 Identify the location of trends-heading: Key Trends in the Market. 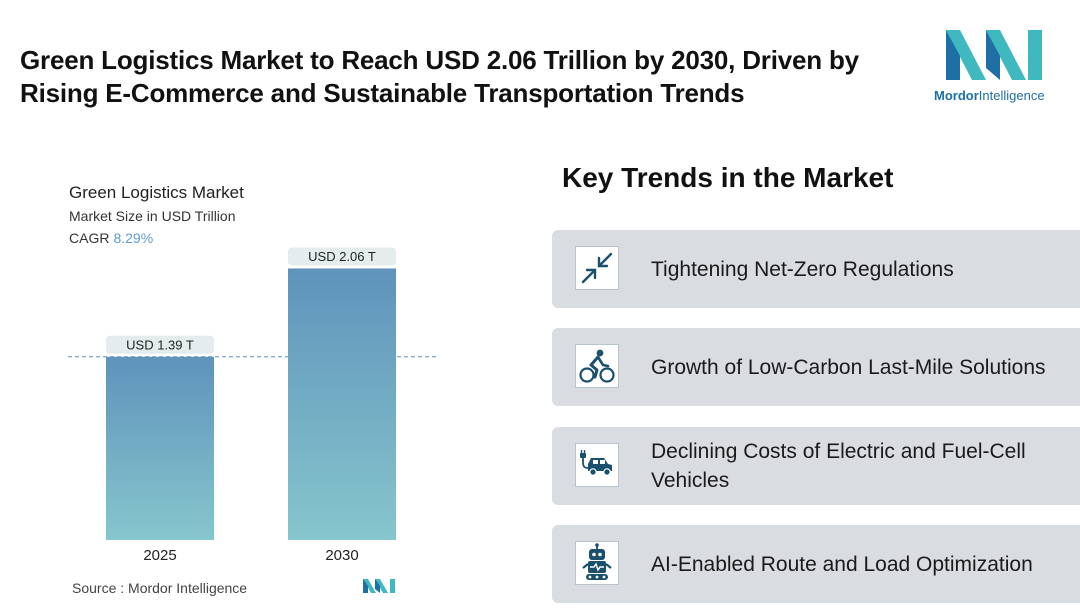
(728, 177).